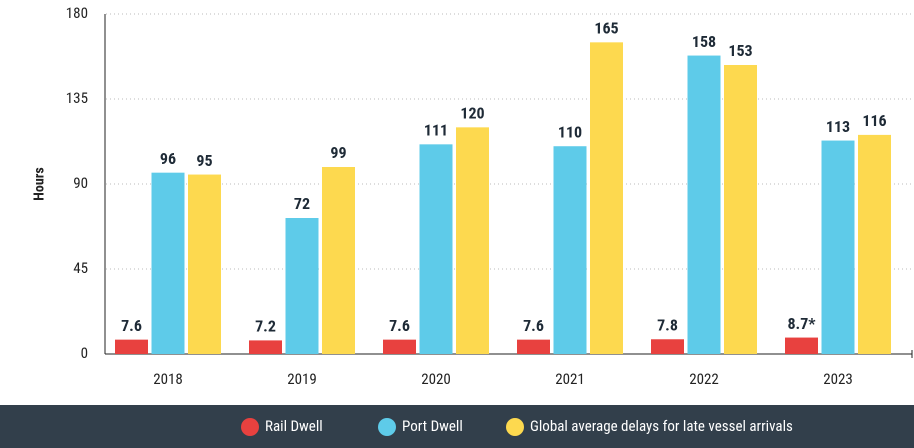  Describe the element at coordinates (801, 323) in the screenshot. I see `value-label: 8.7*` at that location.